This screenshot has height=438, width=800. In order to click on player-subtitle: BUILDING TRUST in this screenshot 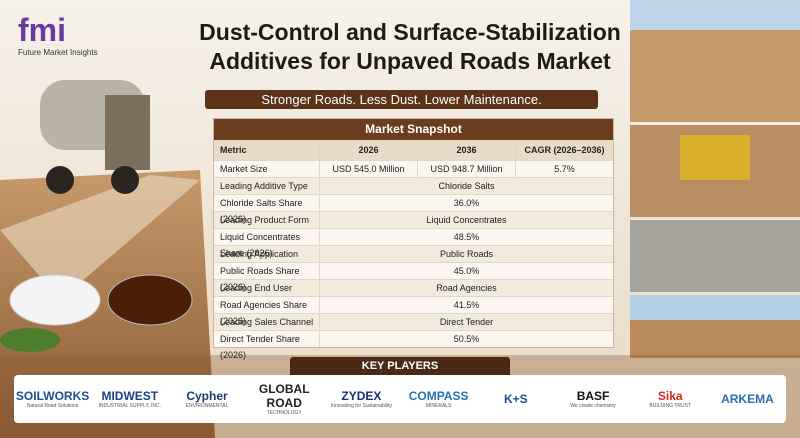, I will do `click(670, 406)`.